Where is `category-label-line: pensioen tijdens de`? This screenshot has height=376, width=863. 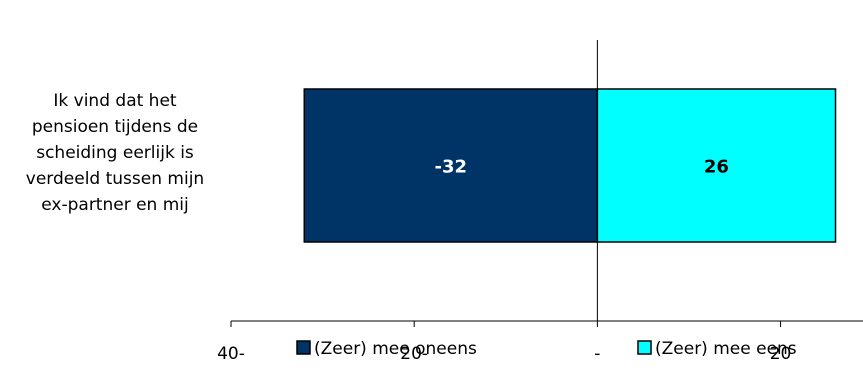
category-label-line: pensioen tijdens de is located at coordinates (115, 127).